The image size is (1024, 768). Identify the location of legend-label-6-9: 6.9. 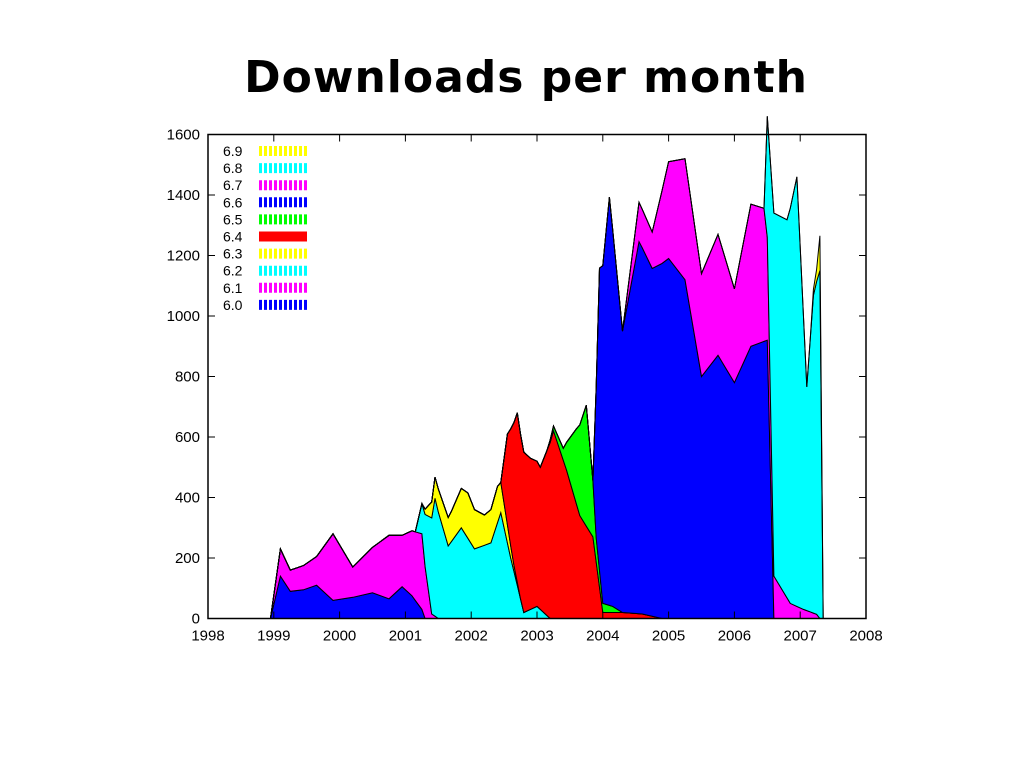
(233, 151).